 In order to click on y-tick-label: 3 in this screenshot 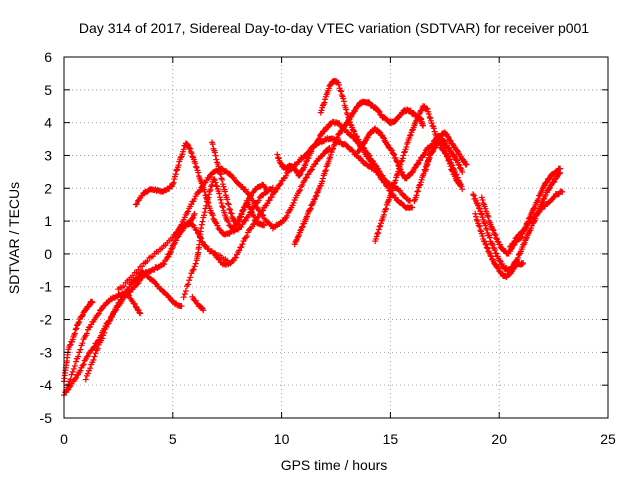, I will do `click(48, 155)`.